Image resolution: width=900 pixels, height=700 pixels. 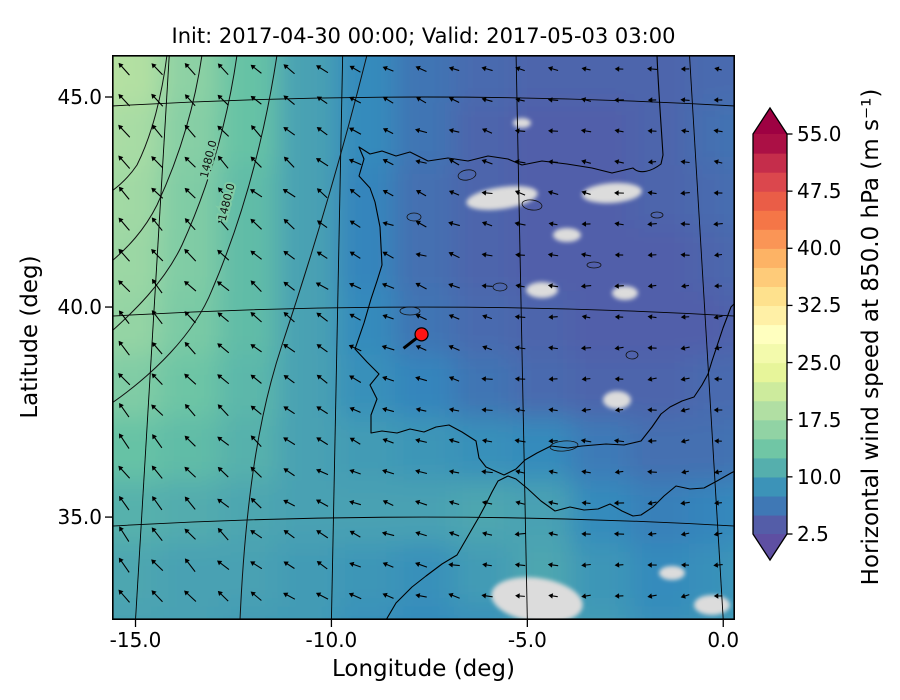 I want to click on colorbar, so click(x=772, y=334).